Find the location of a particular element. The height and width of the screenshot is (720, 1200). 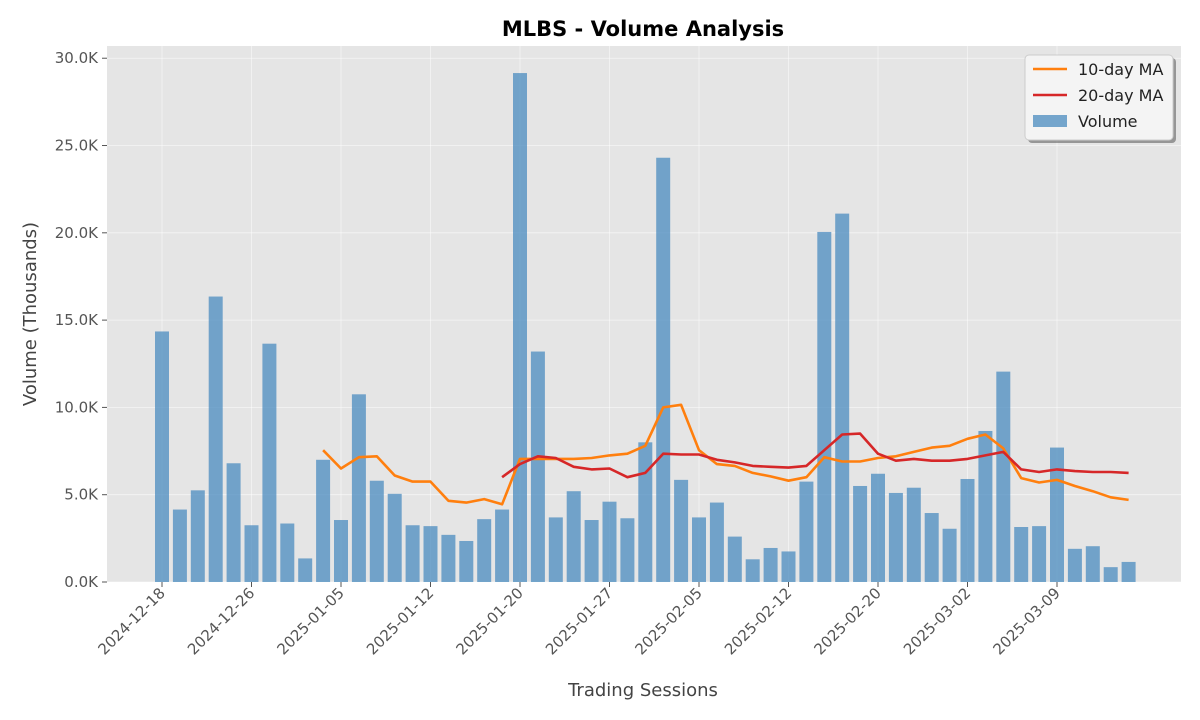

y-axis-ticks: 0.0K 5.0K 10.0K 15.0K 20.0K 25.0K 30.0K is located at coordinates (81, 320).